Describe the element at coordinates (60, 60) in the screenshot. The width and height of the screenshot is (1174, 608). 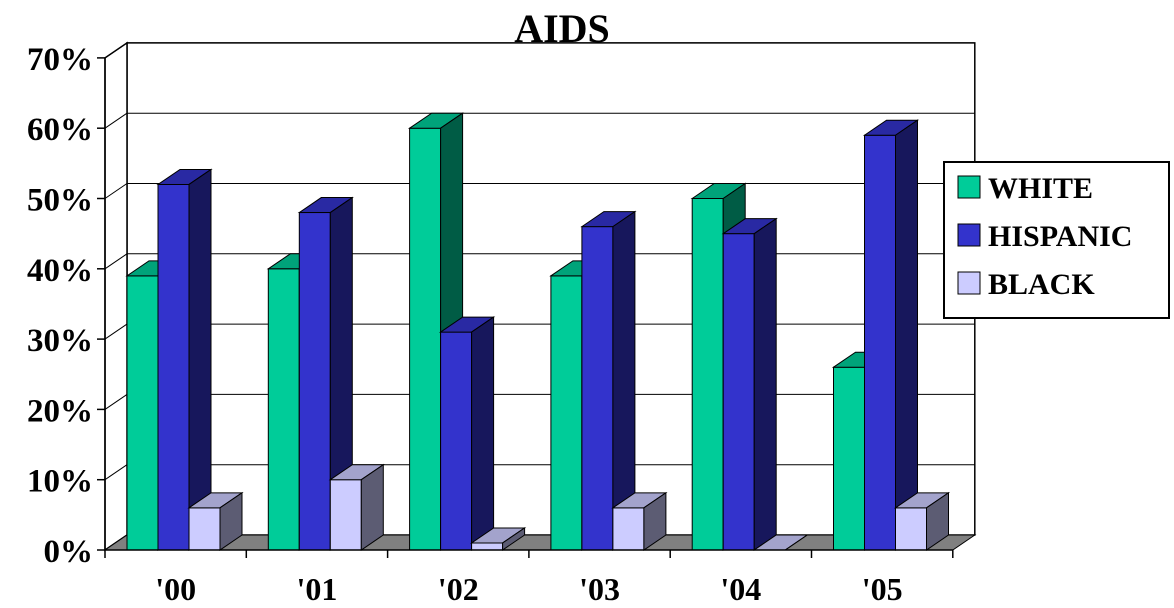
I see `y-tick-label: 70%` at that location.